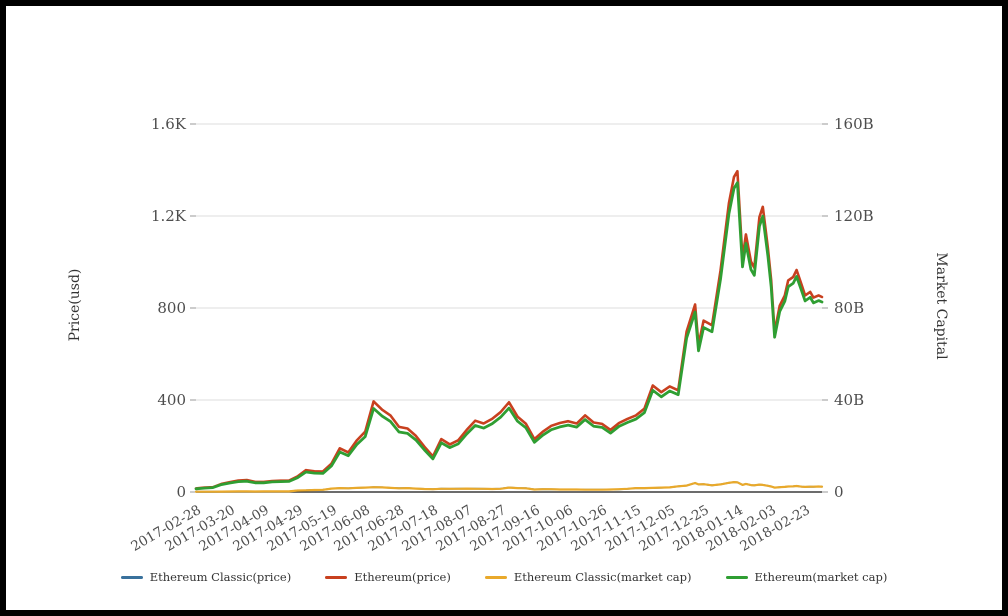  I want to click on legend-item-ethereum-classic-market-cap-: Ethereum Classic(market cap), so click(588, 577).